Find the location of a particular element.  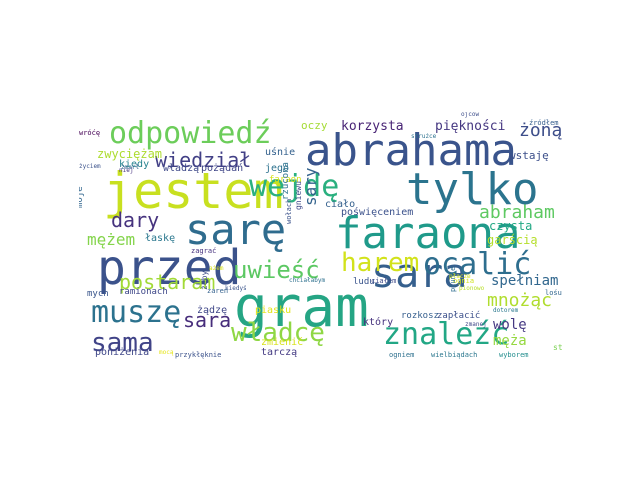

cloud-word: płacze is located at coordinates (460, 276).